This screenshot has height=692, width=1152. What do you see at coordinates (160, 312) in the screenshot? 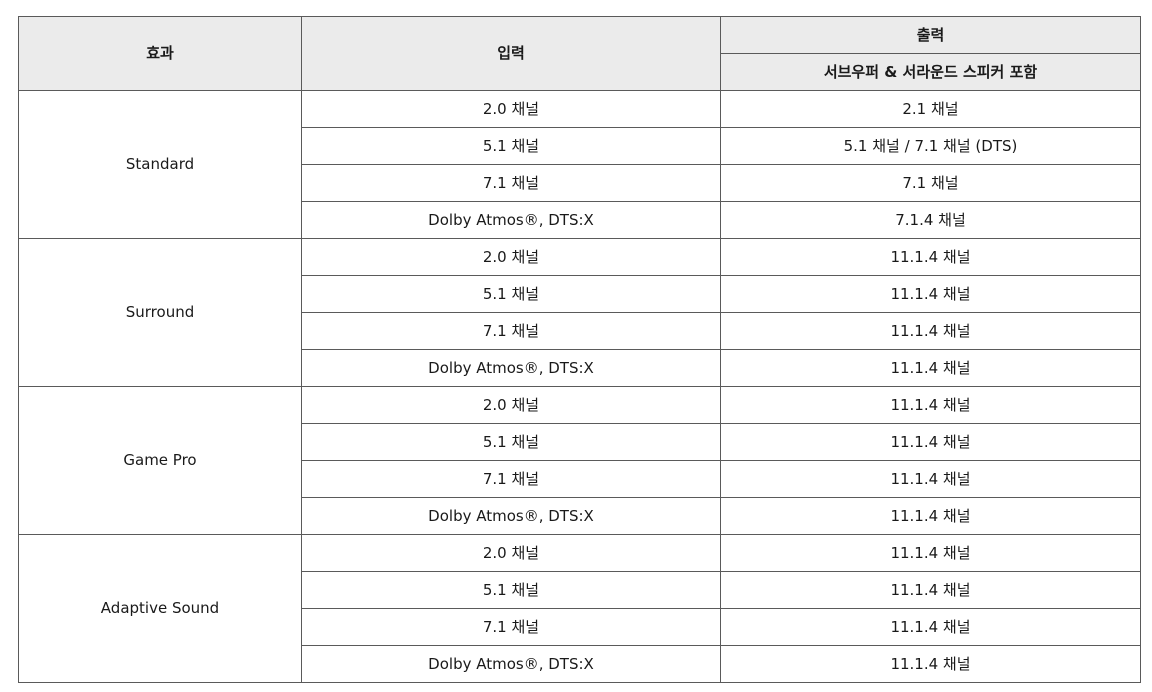
I see `effect-cell: Surround` at bounding box center [160, 312].